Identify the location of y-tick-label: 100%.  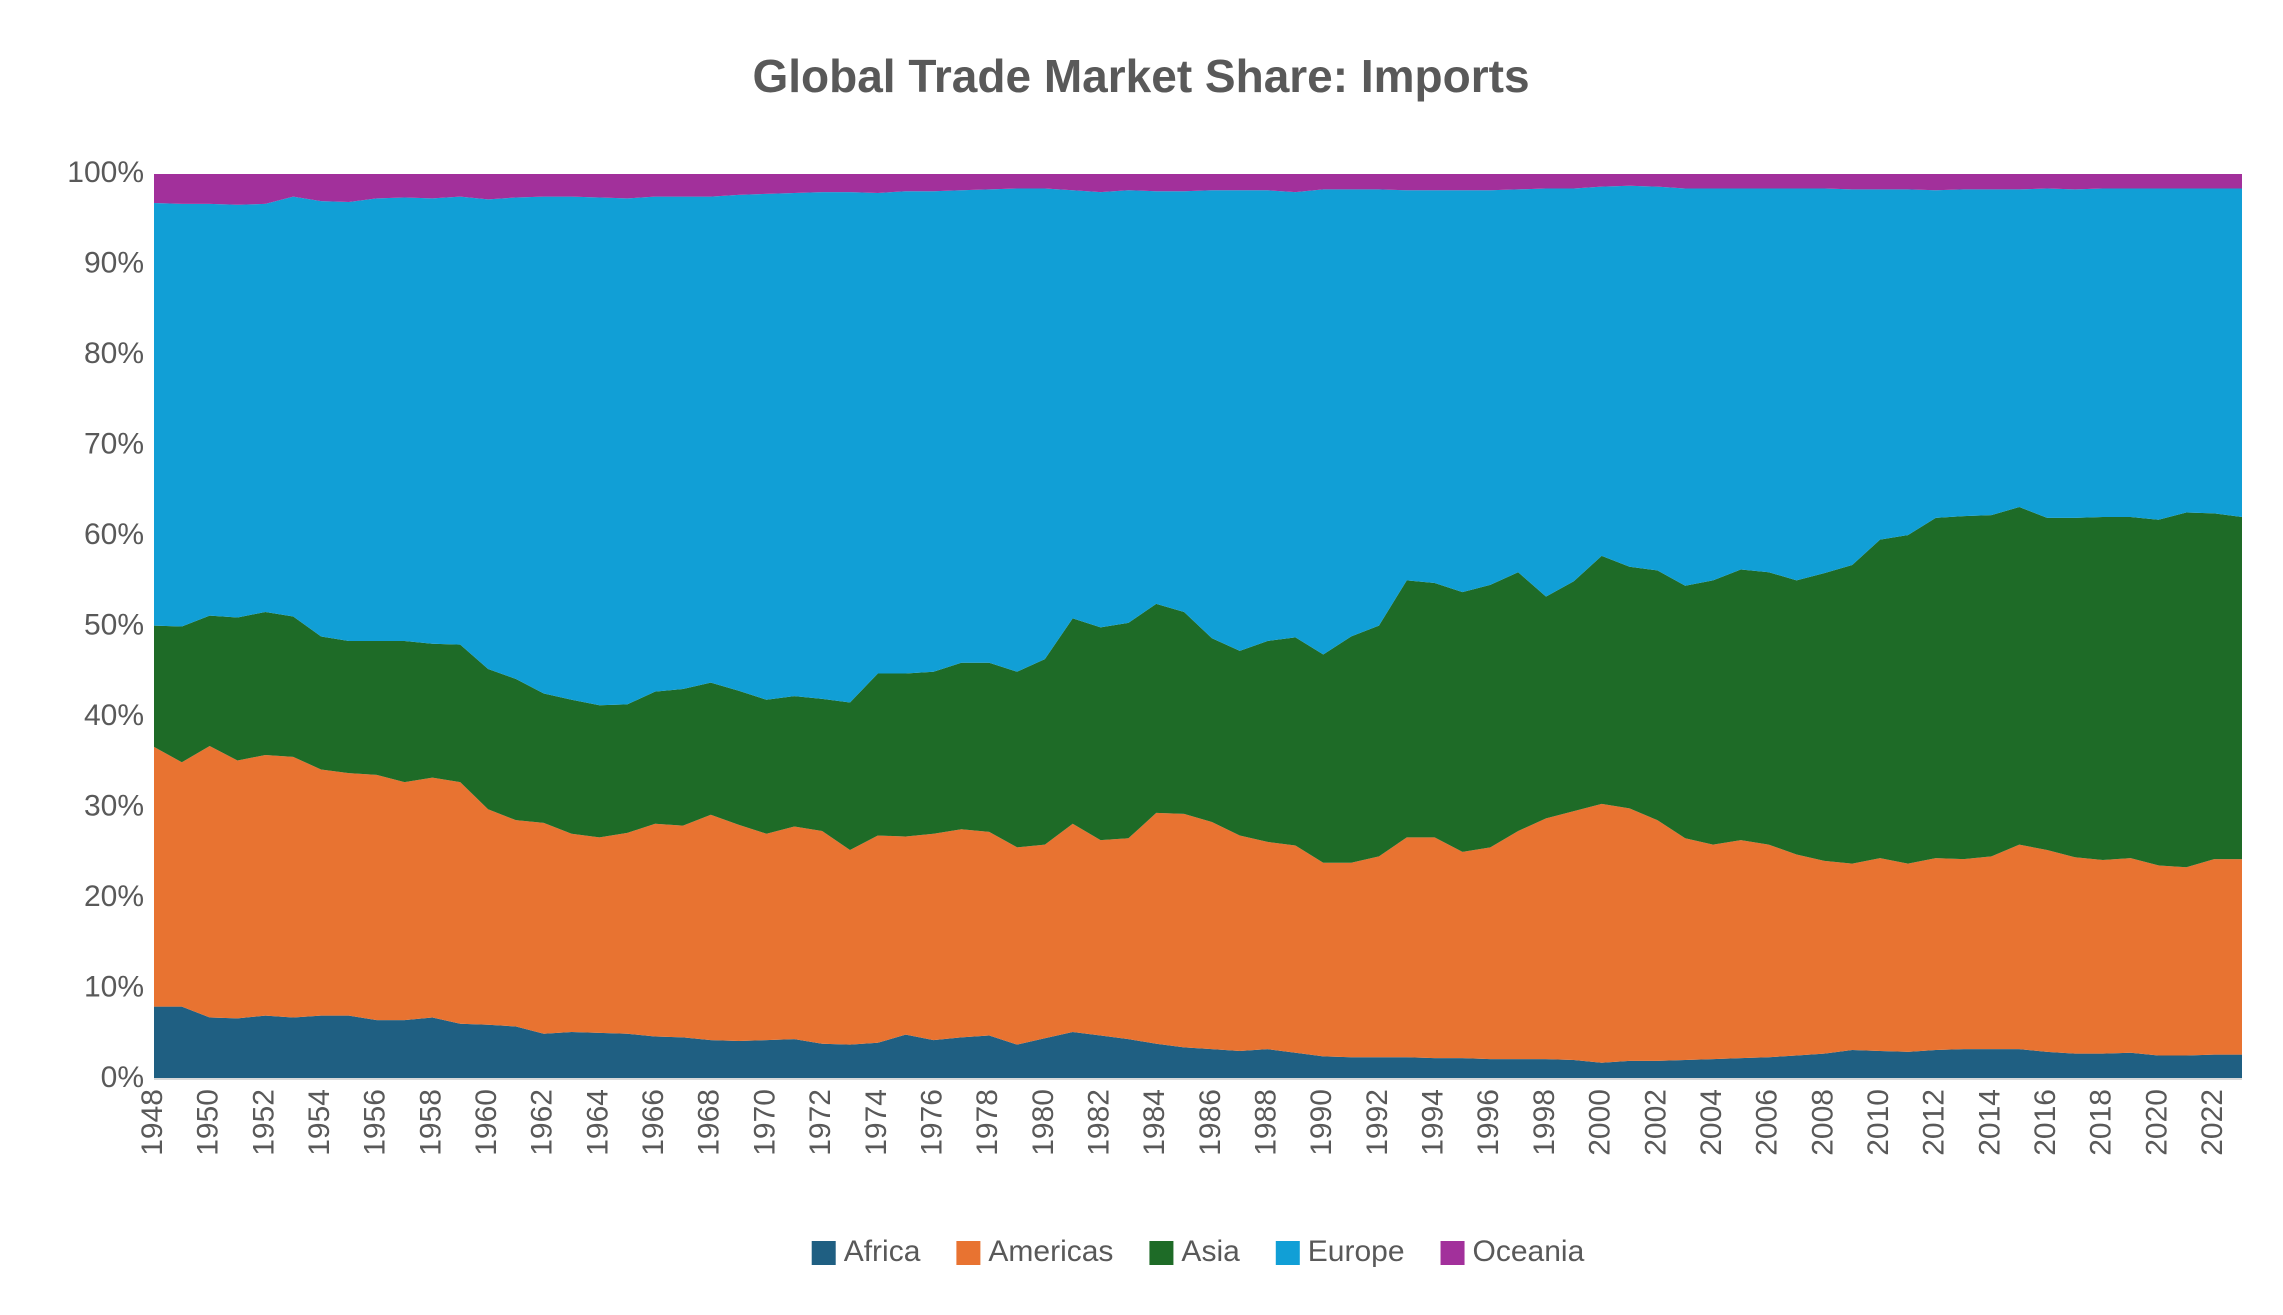
(105, 172).